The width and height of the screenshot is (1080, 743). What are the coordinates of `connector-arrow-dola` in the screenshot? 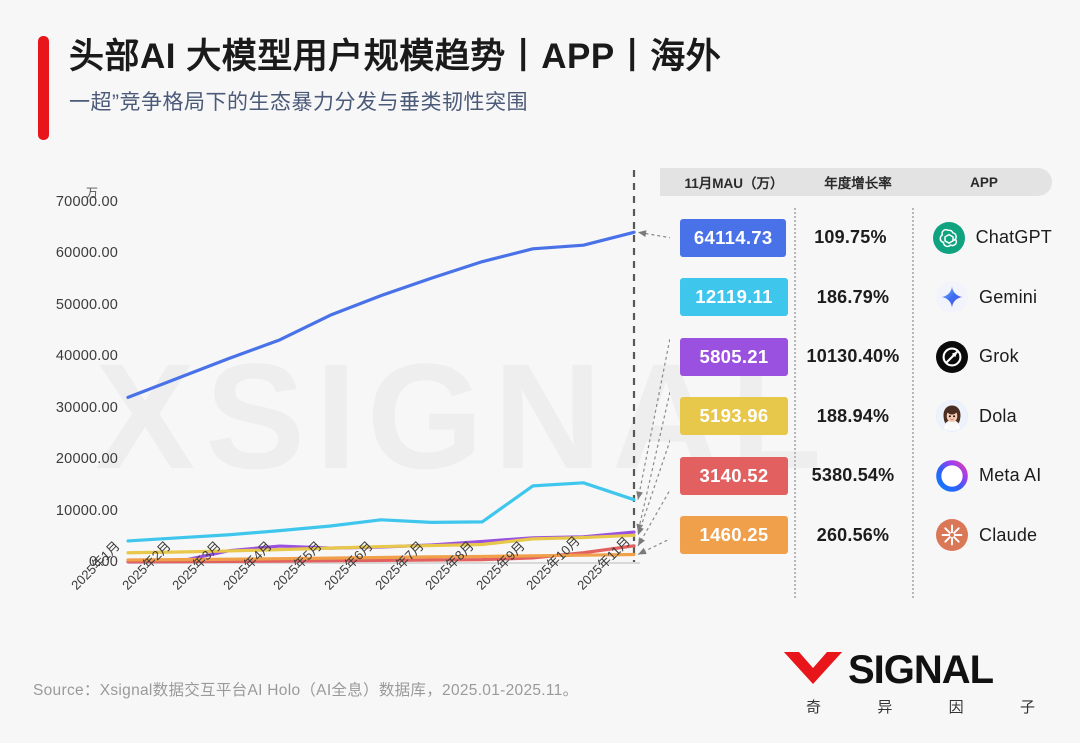 It's located at (653, 487).